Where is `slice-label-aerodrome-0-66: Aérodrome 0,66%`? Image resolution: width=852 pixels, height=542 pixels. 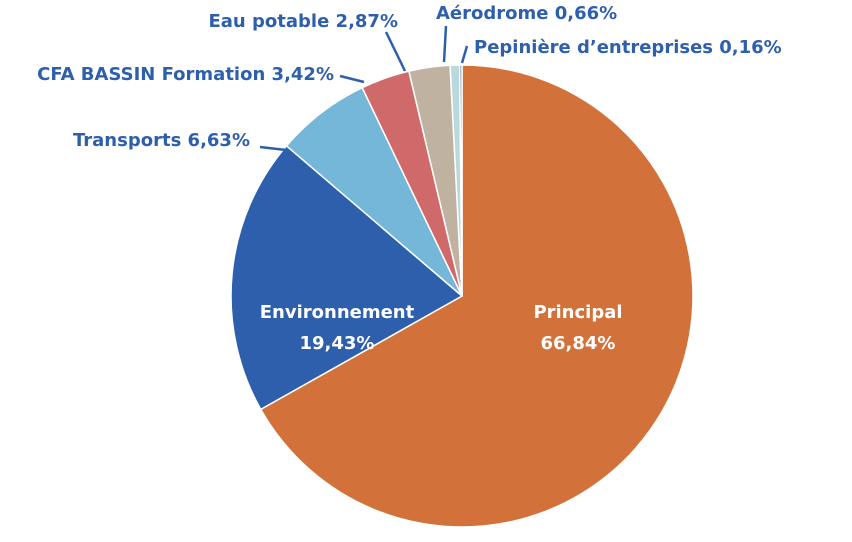 slice-label-aerodrome-0-66: Aérodrome 0,66% is located at coordinates (526, 13).